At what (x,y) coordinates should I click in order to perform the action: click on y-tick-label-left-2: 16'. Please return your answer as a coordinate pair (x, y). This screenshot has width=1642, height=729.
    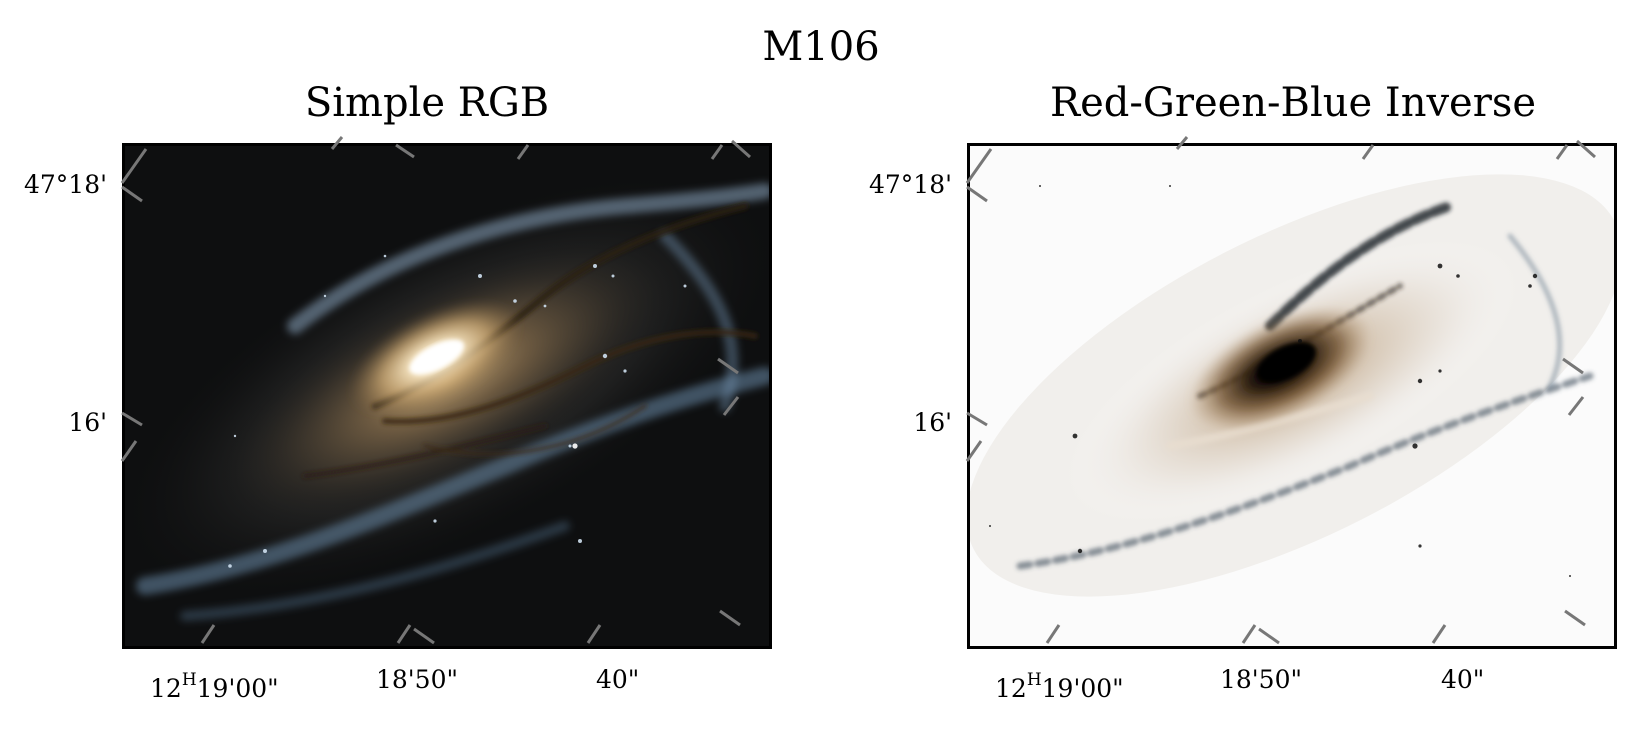
    Looking at the image, I should click on (87, 422).